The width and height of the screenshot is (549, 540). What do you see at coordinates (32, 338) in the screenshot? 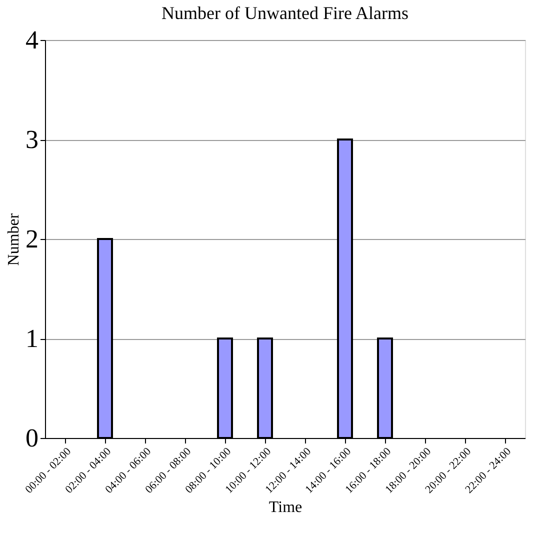
I see `y-tick-label: 1` at bounding box center [32, 338].